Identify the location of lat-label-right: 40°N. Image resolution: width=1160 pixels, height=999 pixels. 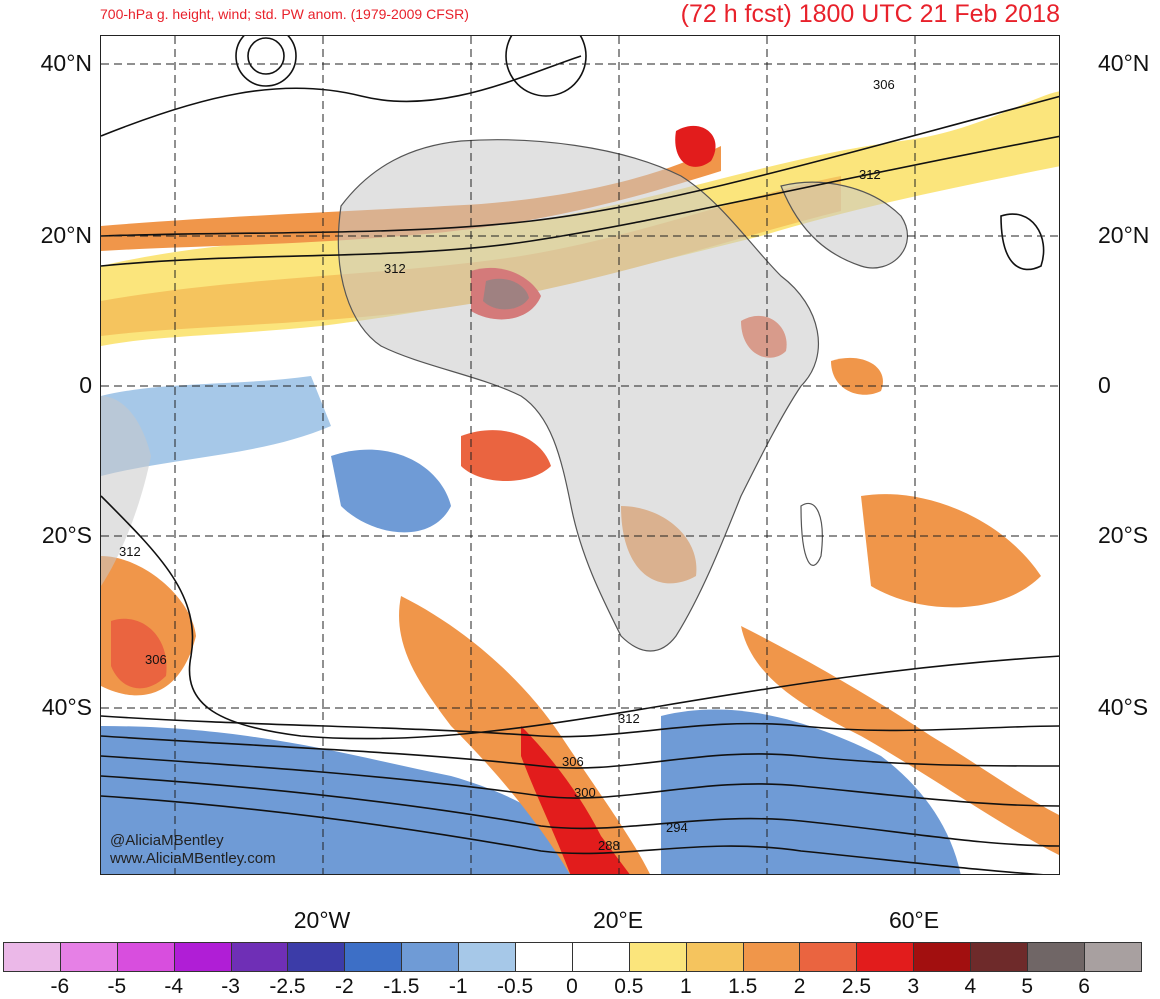
(1124, 63).